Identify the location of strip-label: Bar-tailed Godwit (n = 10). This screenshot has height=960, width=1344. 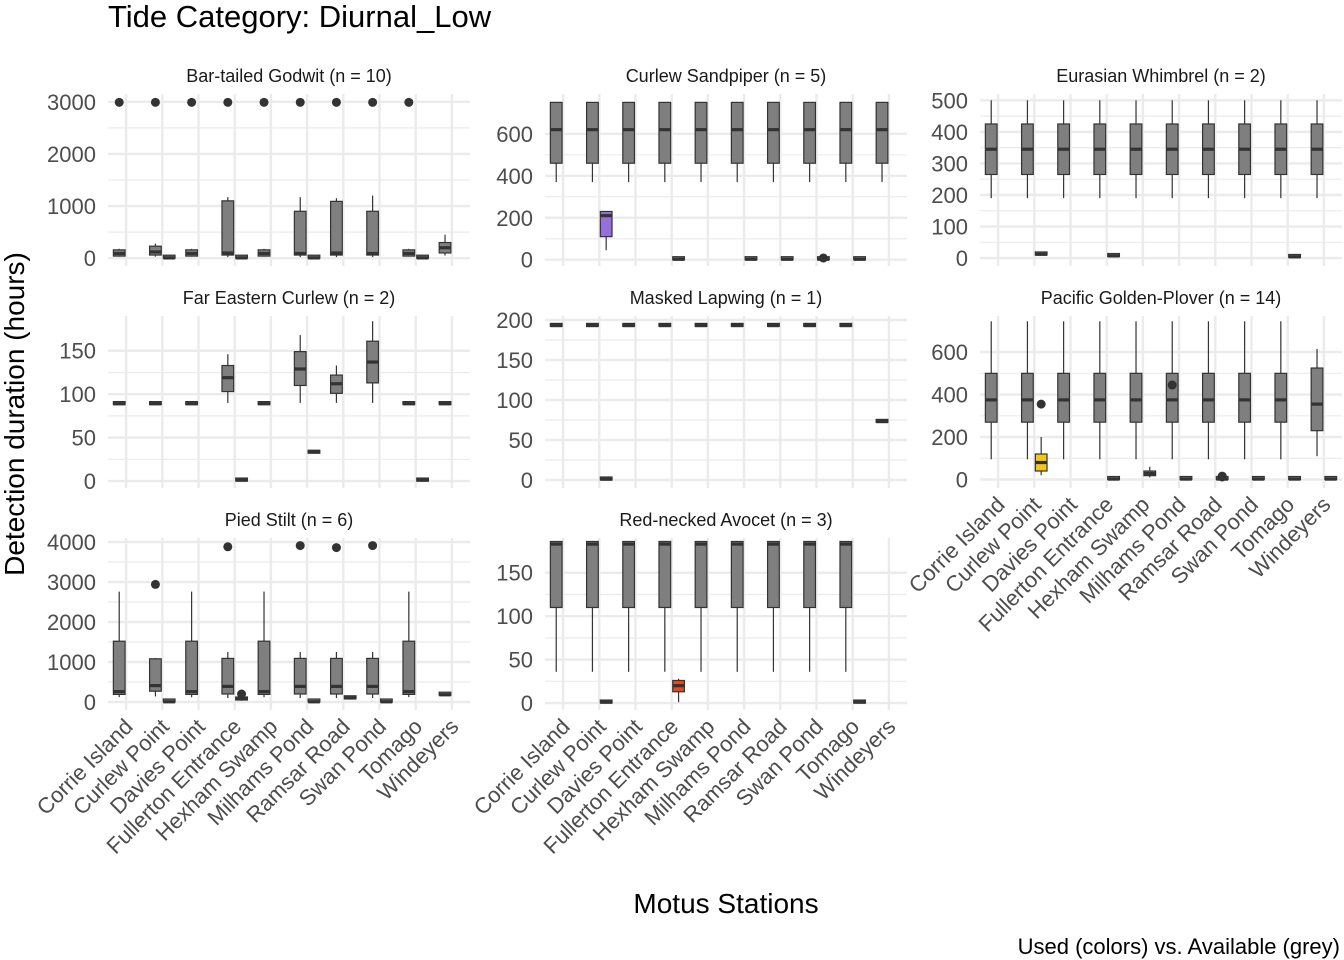
(289, 76).